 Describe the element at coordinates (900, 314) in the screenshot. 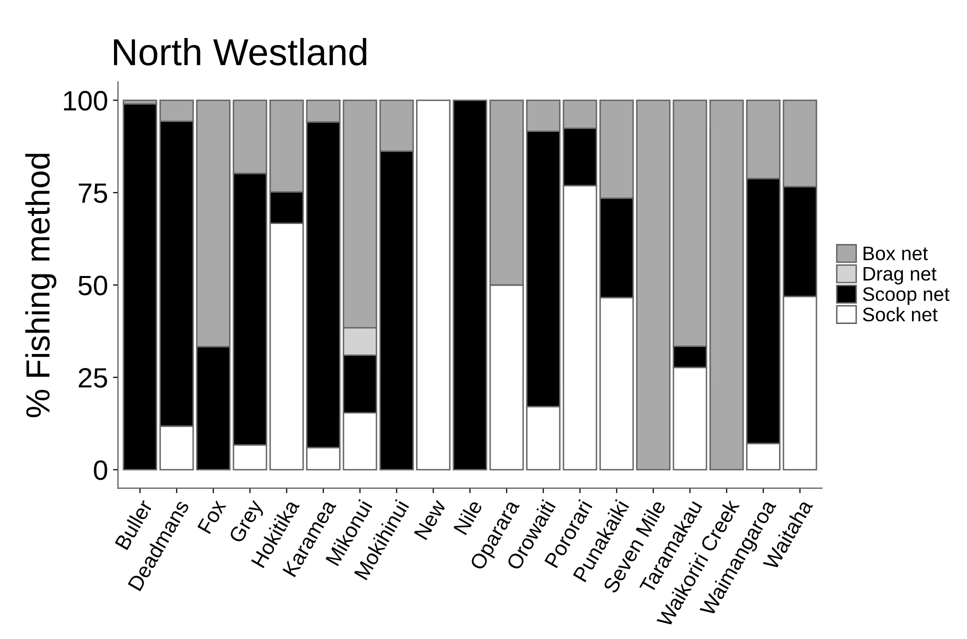

I see `legend-label: Sock net` at that location.